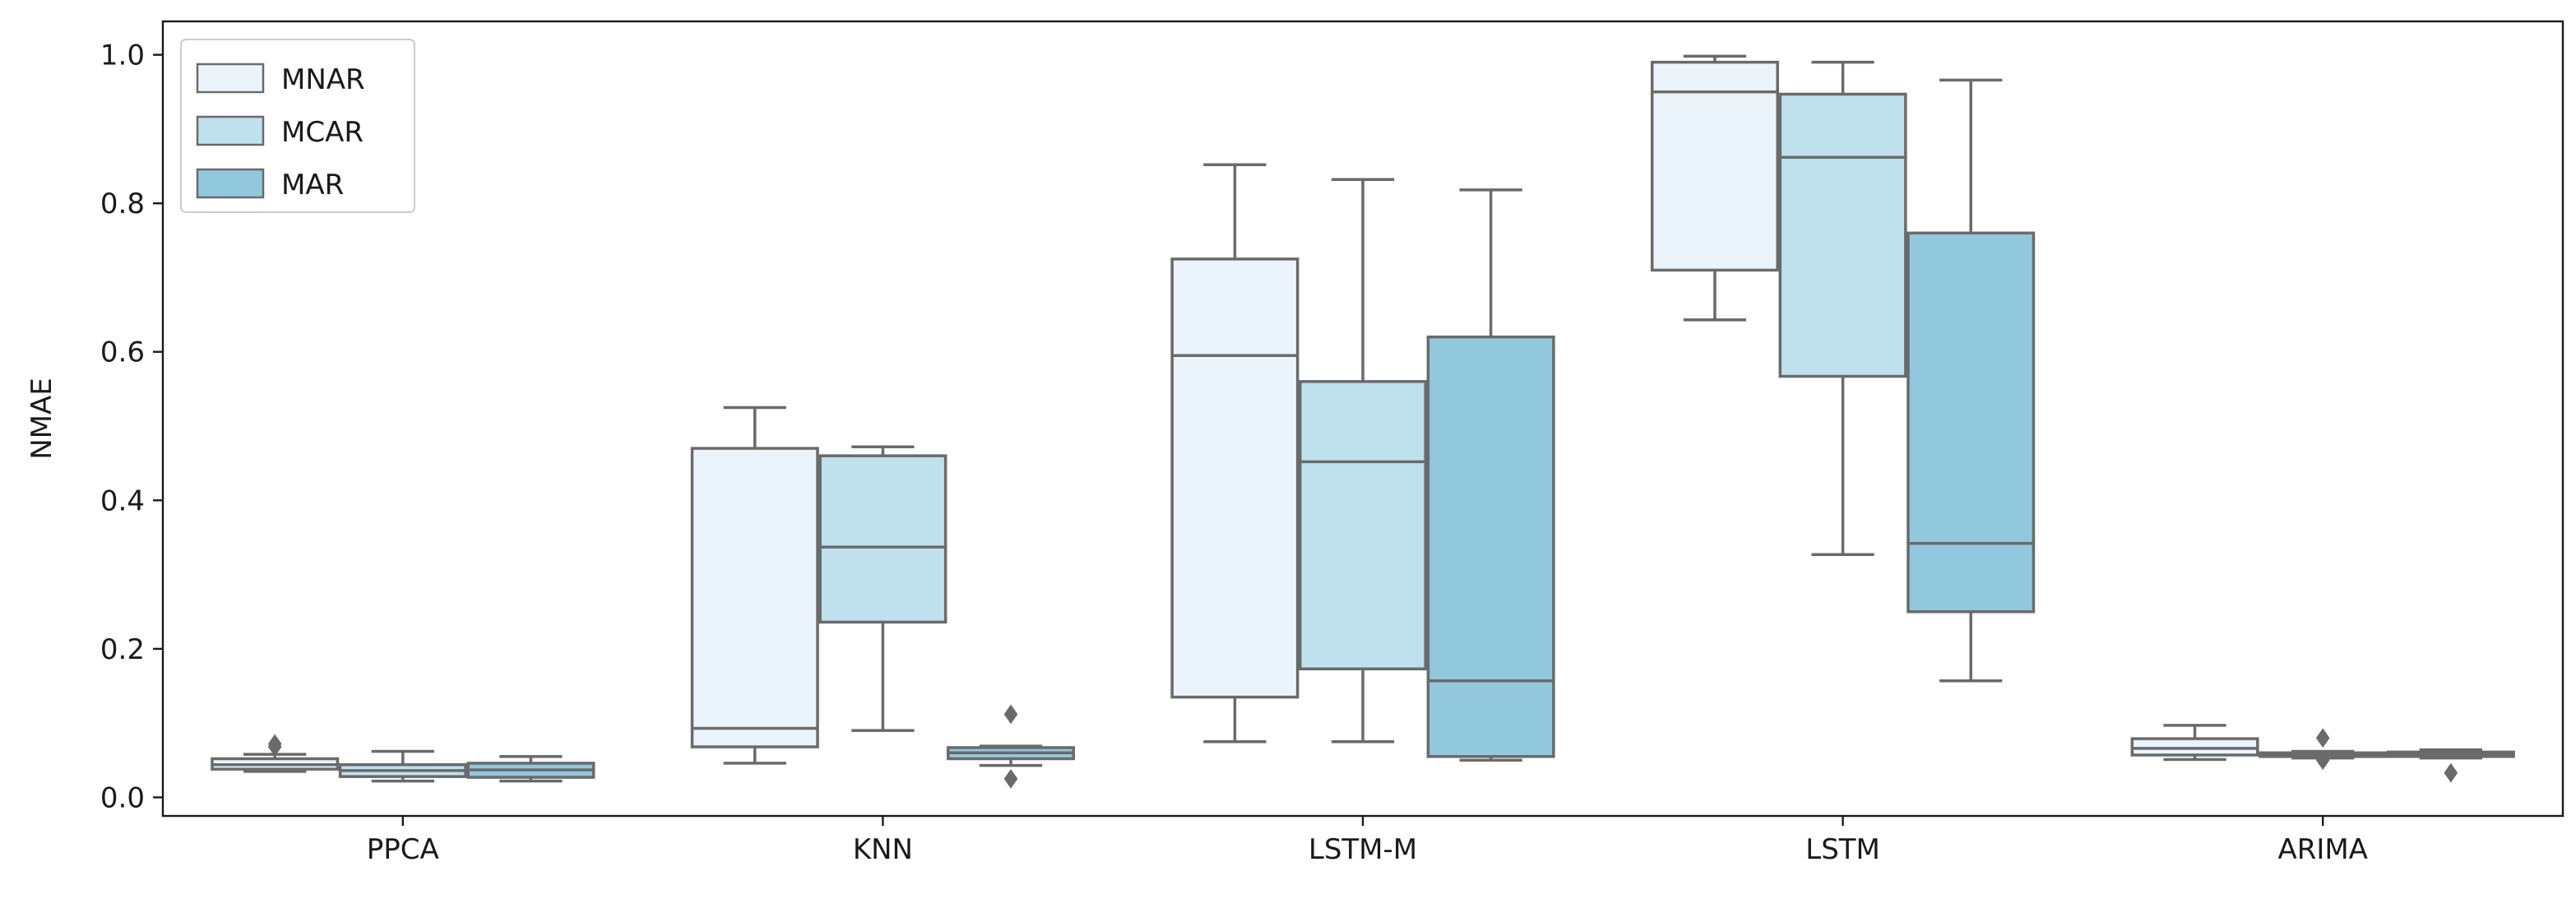  I want to click on box-mnar-lstm-m, so click(1235, 453).